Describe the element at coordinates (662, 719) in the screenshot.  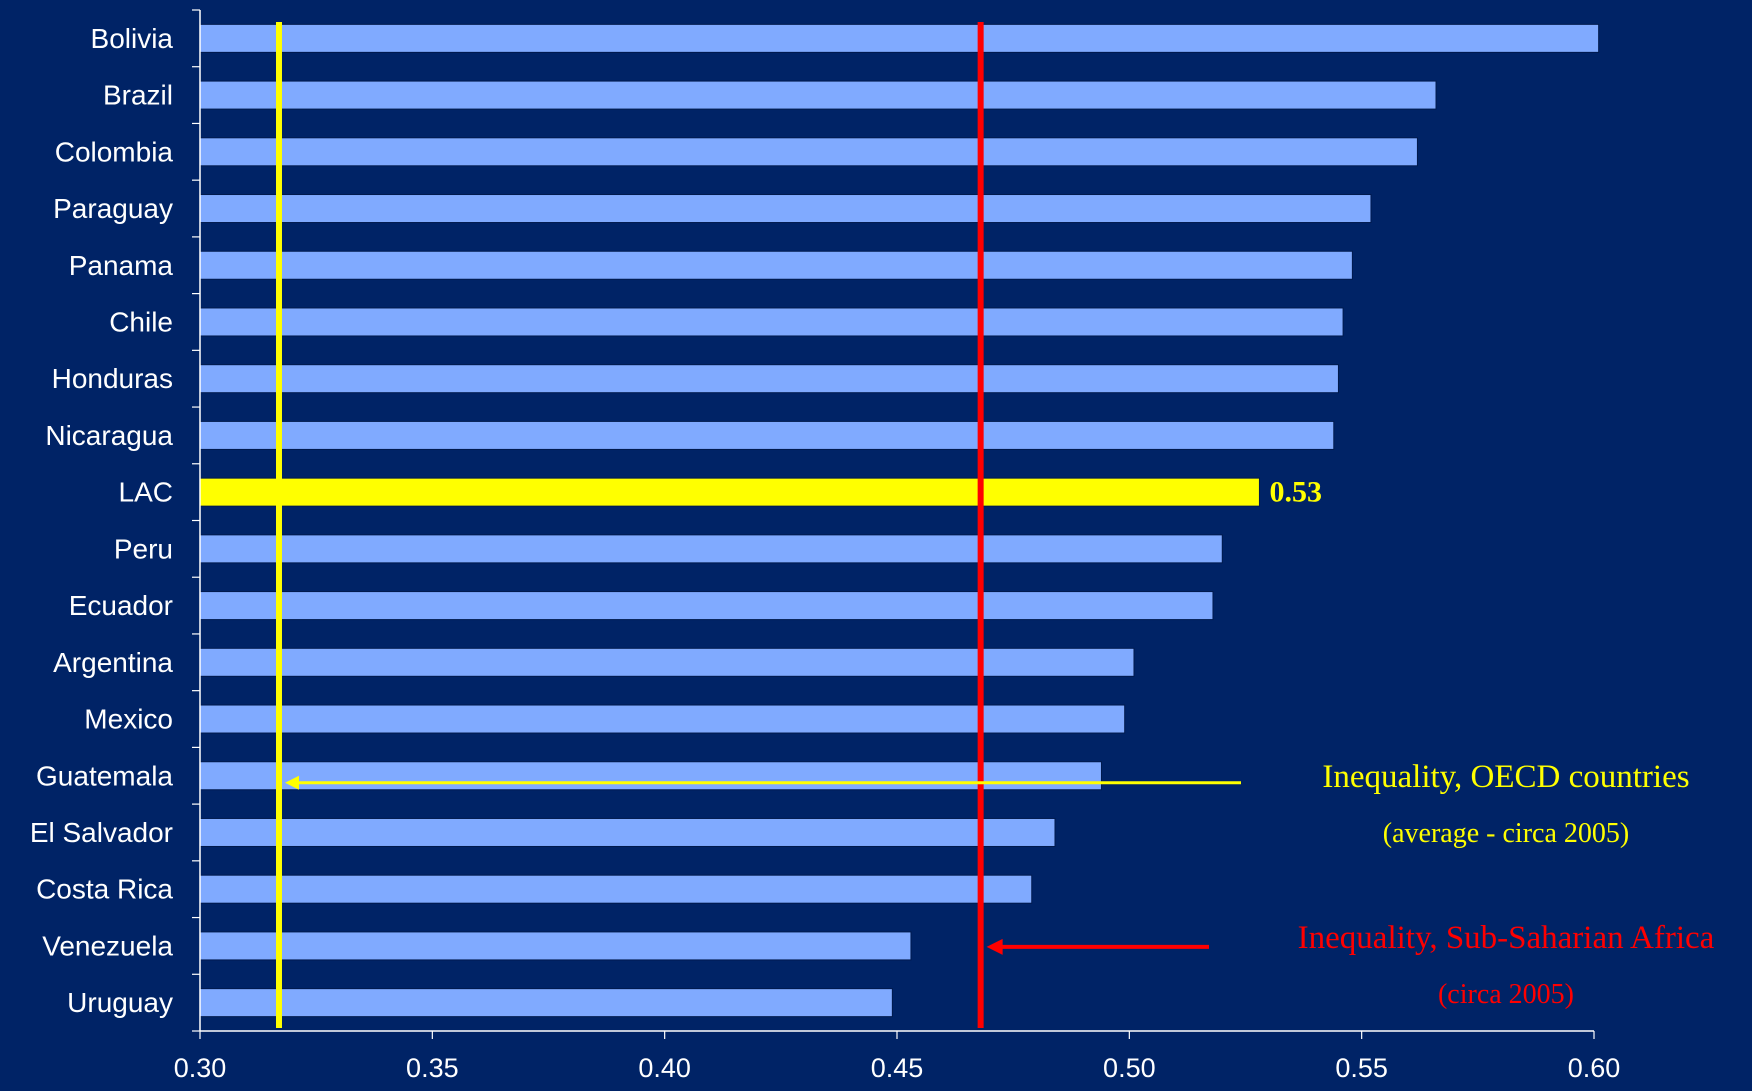
I see `bar-mexico` at that location.